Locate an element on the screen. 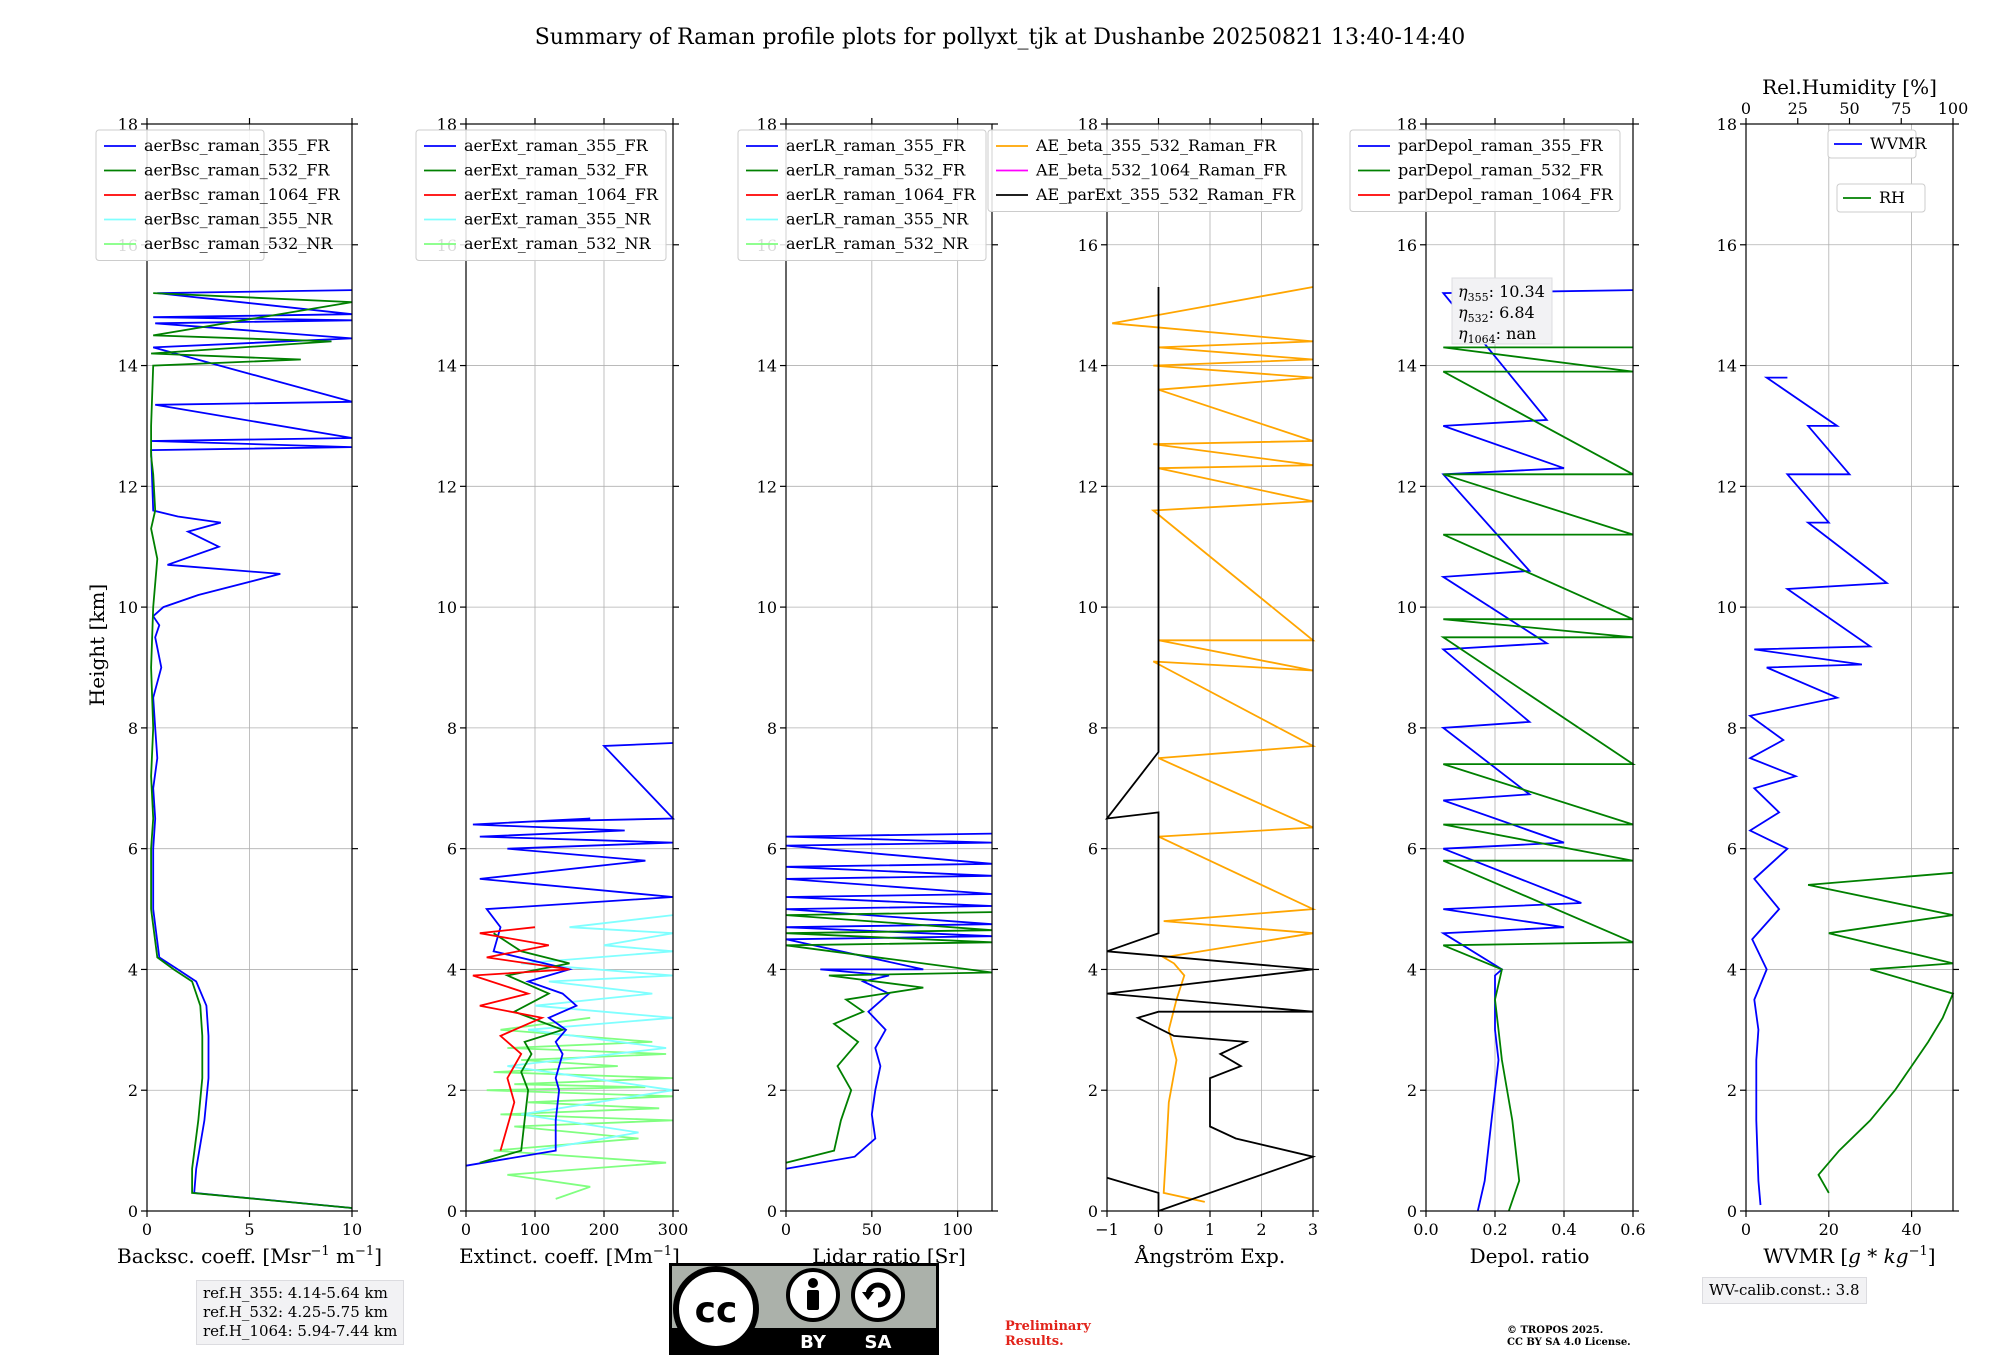 The image size is (2000, 1360). share-alike-icon is located at coordinates (878, 1295).